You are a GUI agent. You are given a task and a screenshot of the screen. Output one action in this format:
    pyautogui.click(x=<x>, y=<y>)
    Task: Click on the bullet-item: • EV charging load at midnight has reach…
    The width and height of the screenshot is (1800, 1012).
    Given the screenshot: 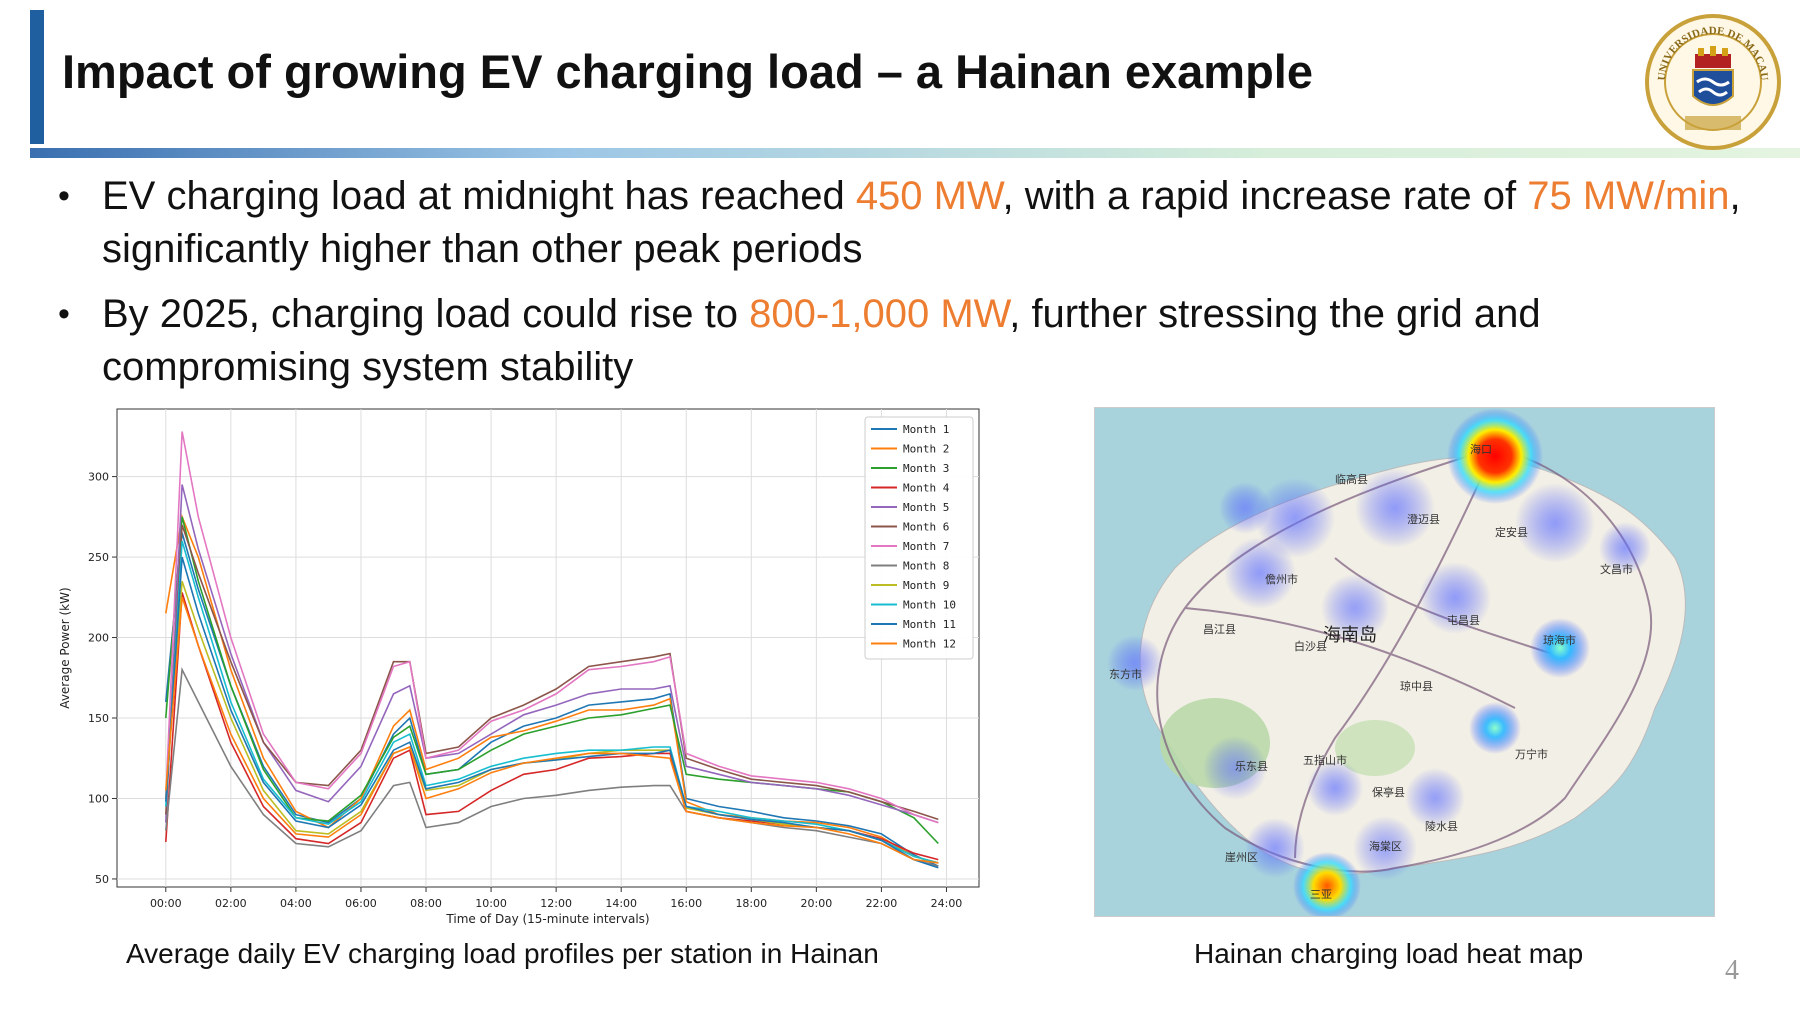 What is the action you would take?
    pyautogui.click(x=918, y=223)
    